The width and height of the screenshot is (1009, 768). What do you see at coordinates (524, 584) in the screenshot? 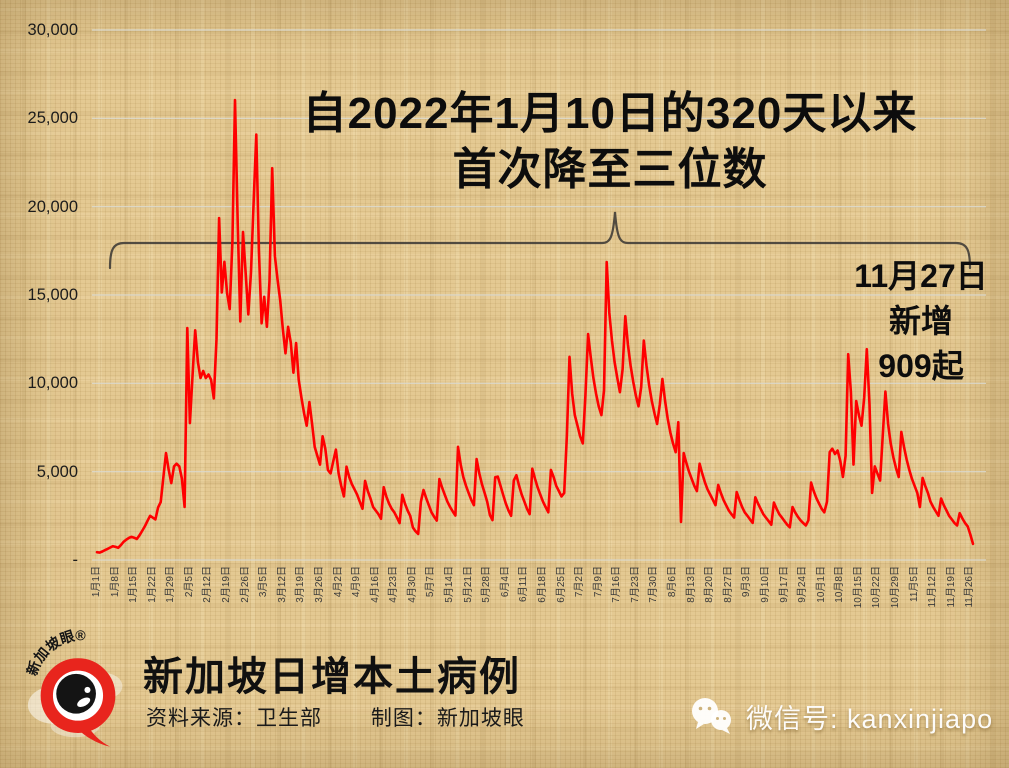
I see `x-axis-tick-label: 6月11日` at bounding box center [524, 584].